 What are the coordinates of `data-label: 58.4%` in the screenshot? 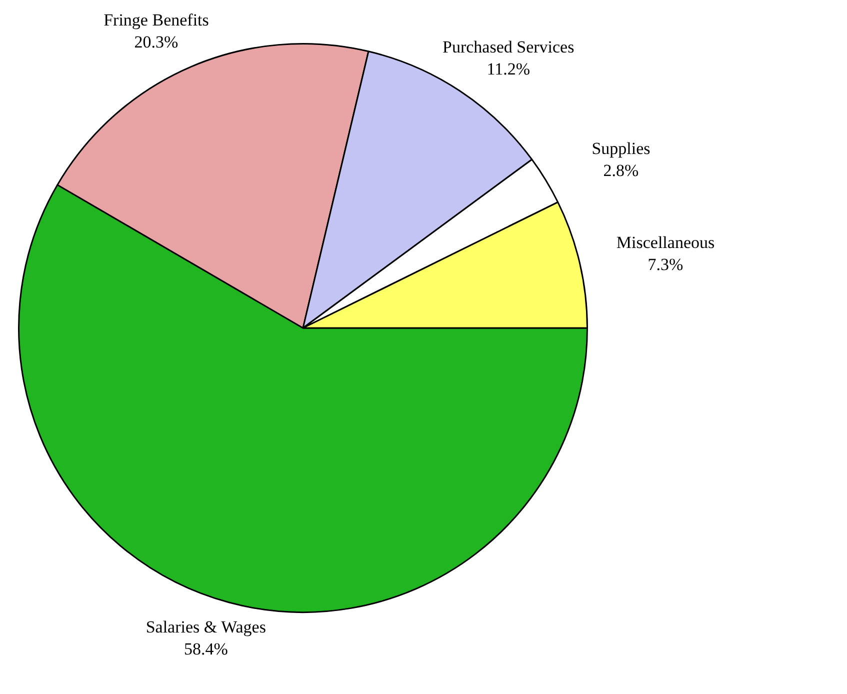 It's located at (206, 649).